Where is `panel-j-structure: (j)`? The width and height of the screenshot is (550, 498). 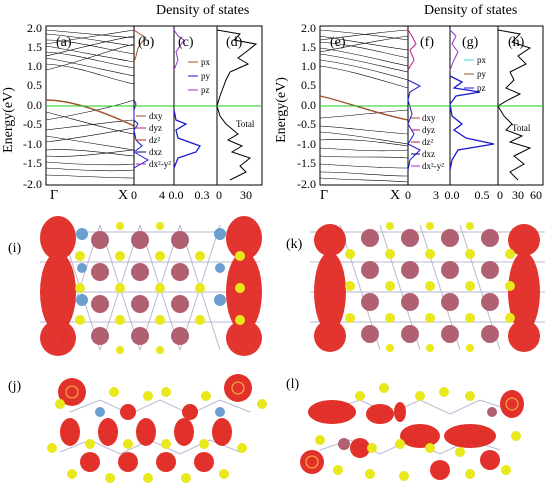
panel-j-structure: (j) is located at coordinates (137, 428).